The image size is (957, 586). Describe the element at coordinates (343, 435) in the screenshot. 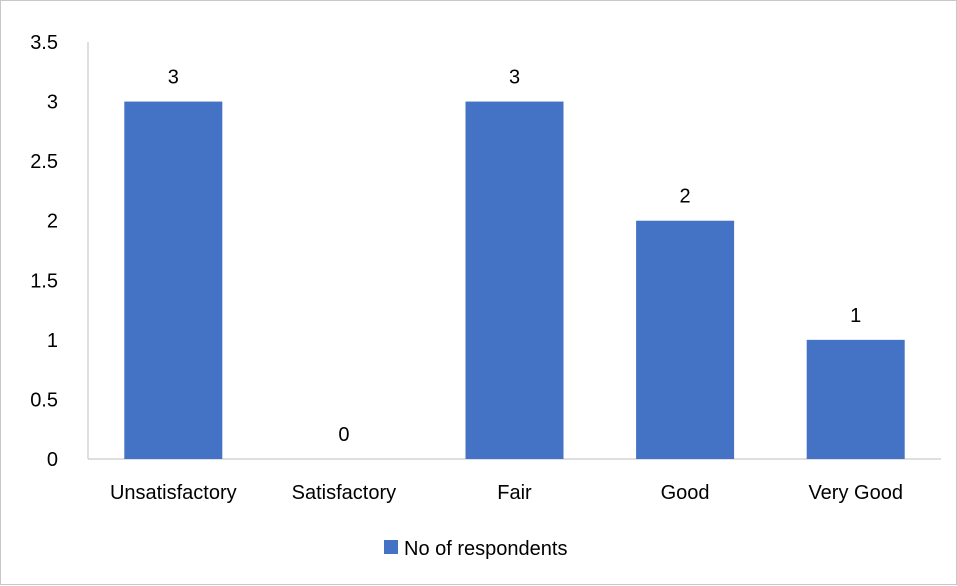

I see `data-label: 0` at that location.